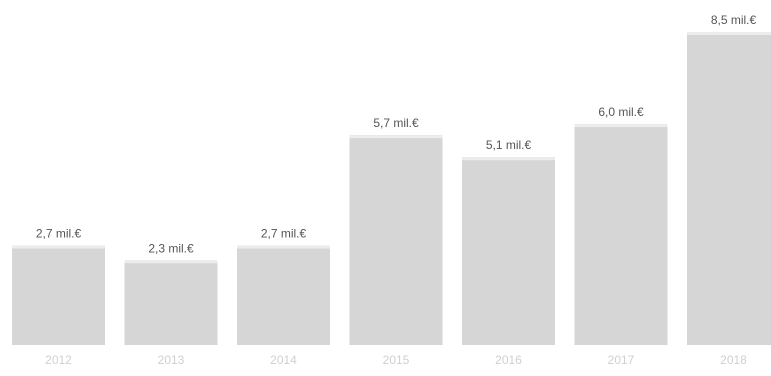 The image size is (771, 376). Describe the element at coordinates (508, 251) in the screenshot. I see `bar-2016` at that location.